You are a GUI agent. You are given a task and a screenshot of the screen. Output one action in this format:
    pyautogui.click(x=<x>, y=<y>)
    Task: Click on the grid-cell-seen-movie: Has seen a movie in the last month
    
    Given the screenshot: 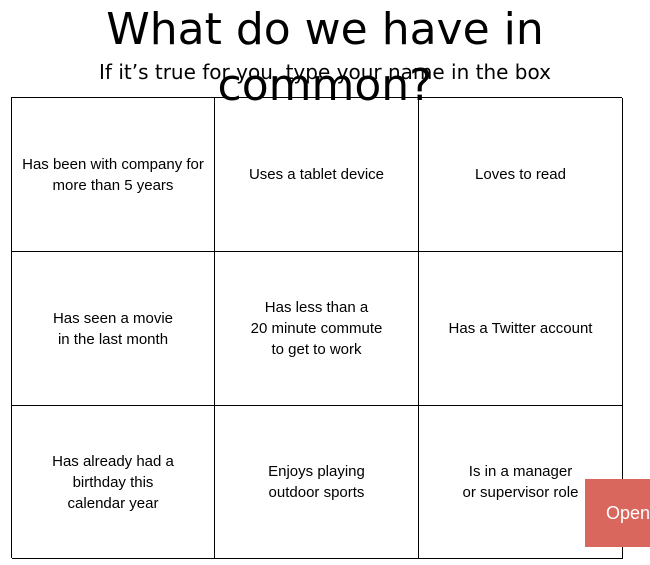 What is the action you would take?
    pyautogui.click(x=113, y=329)
    